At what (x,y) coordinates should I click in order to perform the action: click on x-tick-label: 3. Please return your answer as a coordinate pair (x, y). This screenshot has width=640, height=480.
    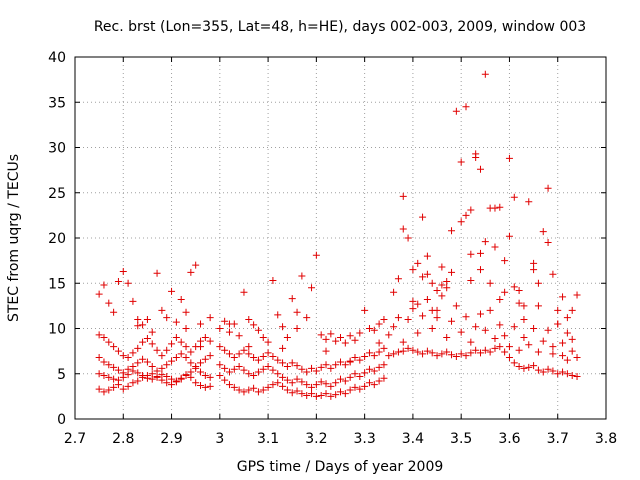
    Looking at the image, I should click on (219, 439).